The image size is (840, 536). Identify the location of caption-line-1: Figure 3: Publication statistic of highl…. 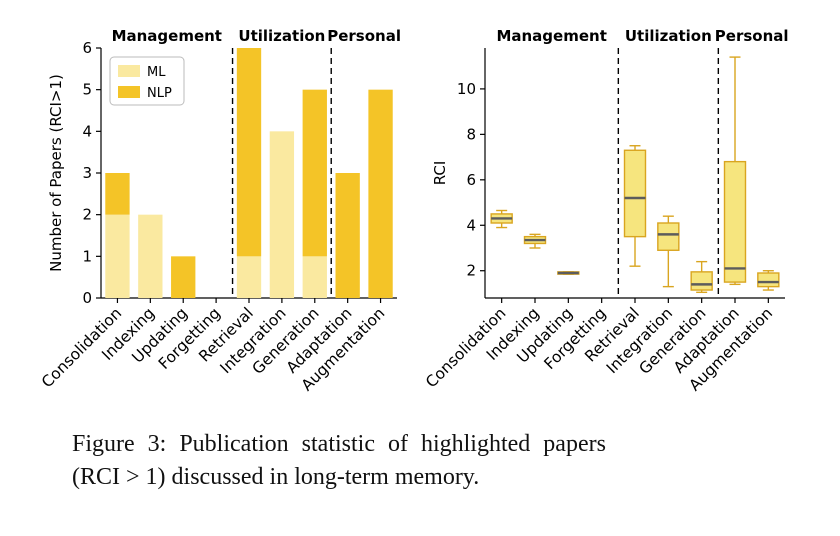
(339, 444).